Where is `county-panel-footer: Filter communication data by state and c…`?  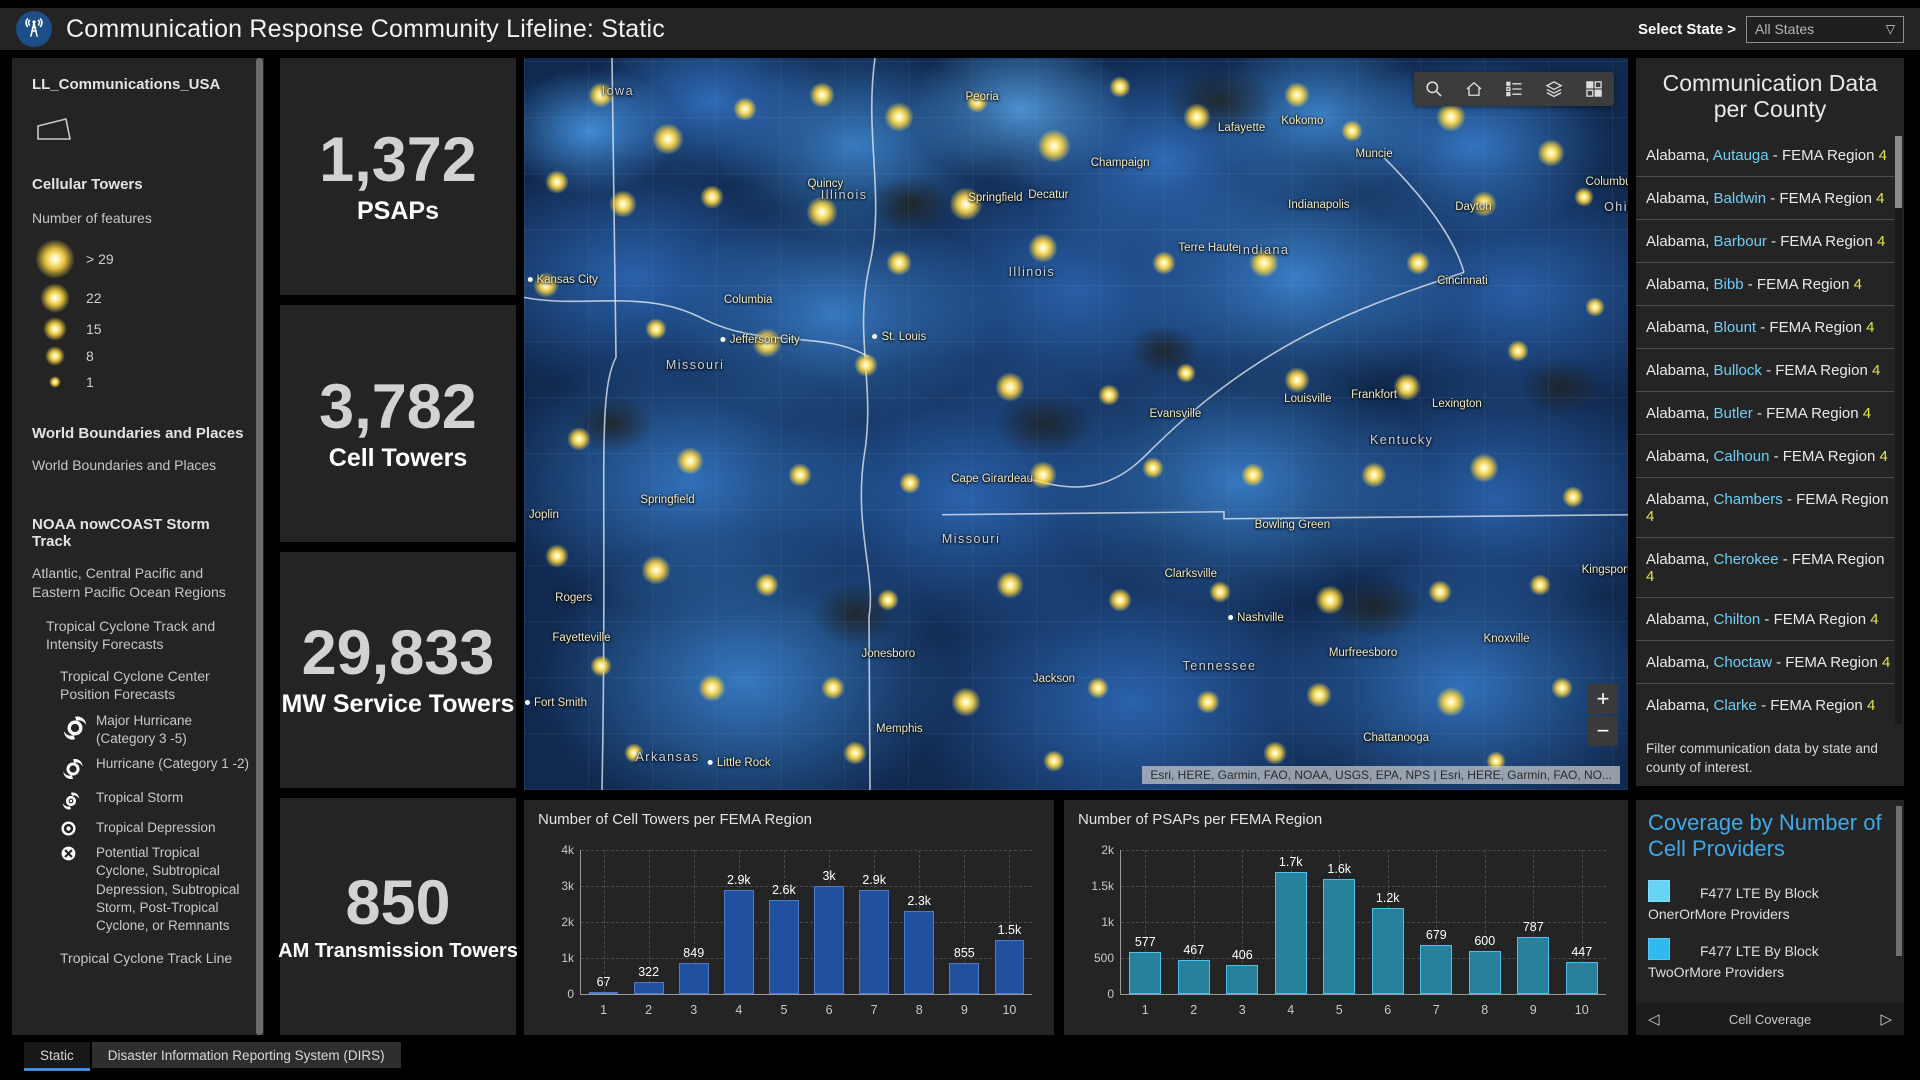 county-panel-footer: Filter communication data by state and c… is located at coordinates (1762, 758).